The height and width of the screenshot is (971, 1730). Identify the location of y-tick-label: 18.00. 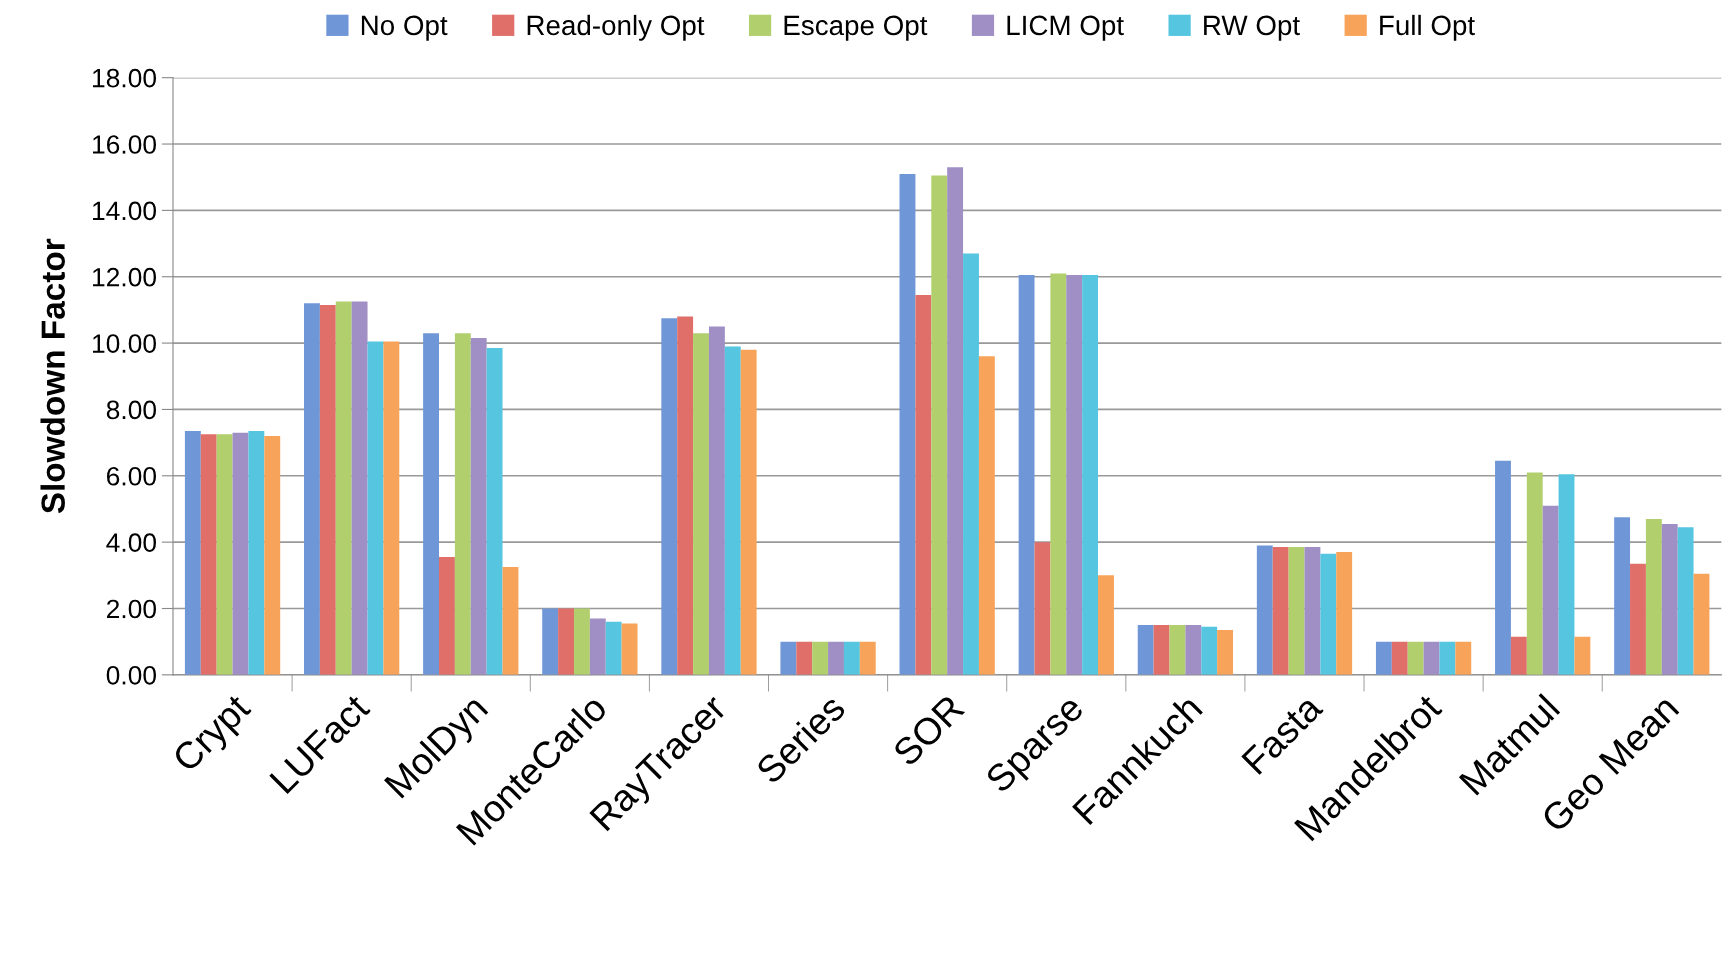
(124, 78).